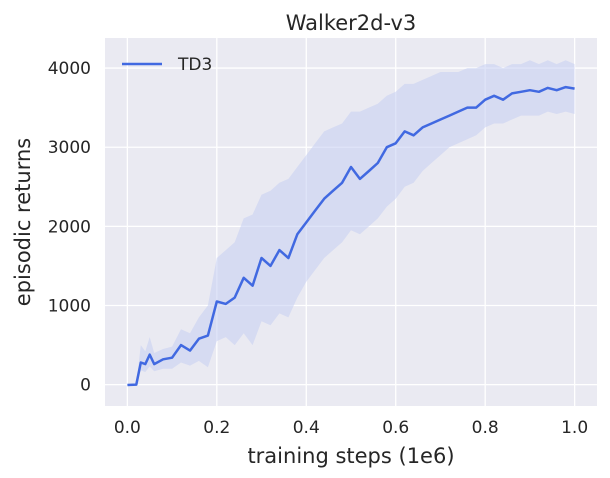  Describe the element at coordinates (69, 69) in the screenshot. I see `y-tick-label: 4000` at that location.